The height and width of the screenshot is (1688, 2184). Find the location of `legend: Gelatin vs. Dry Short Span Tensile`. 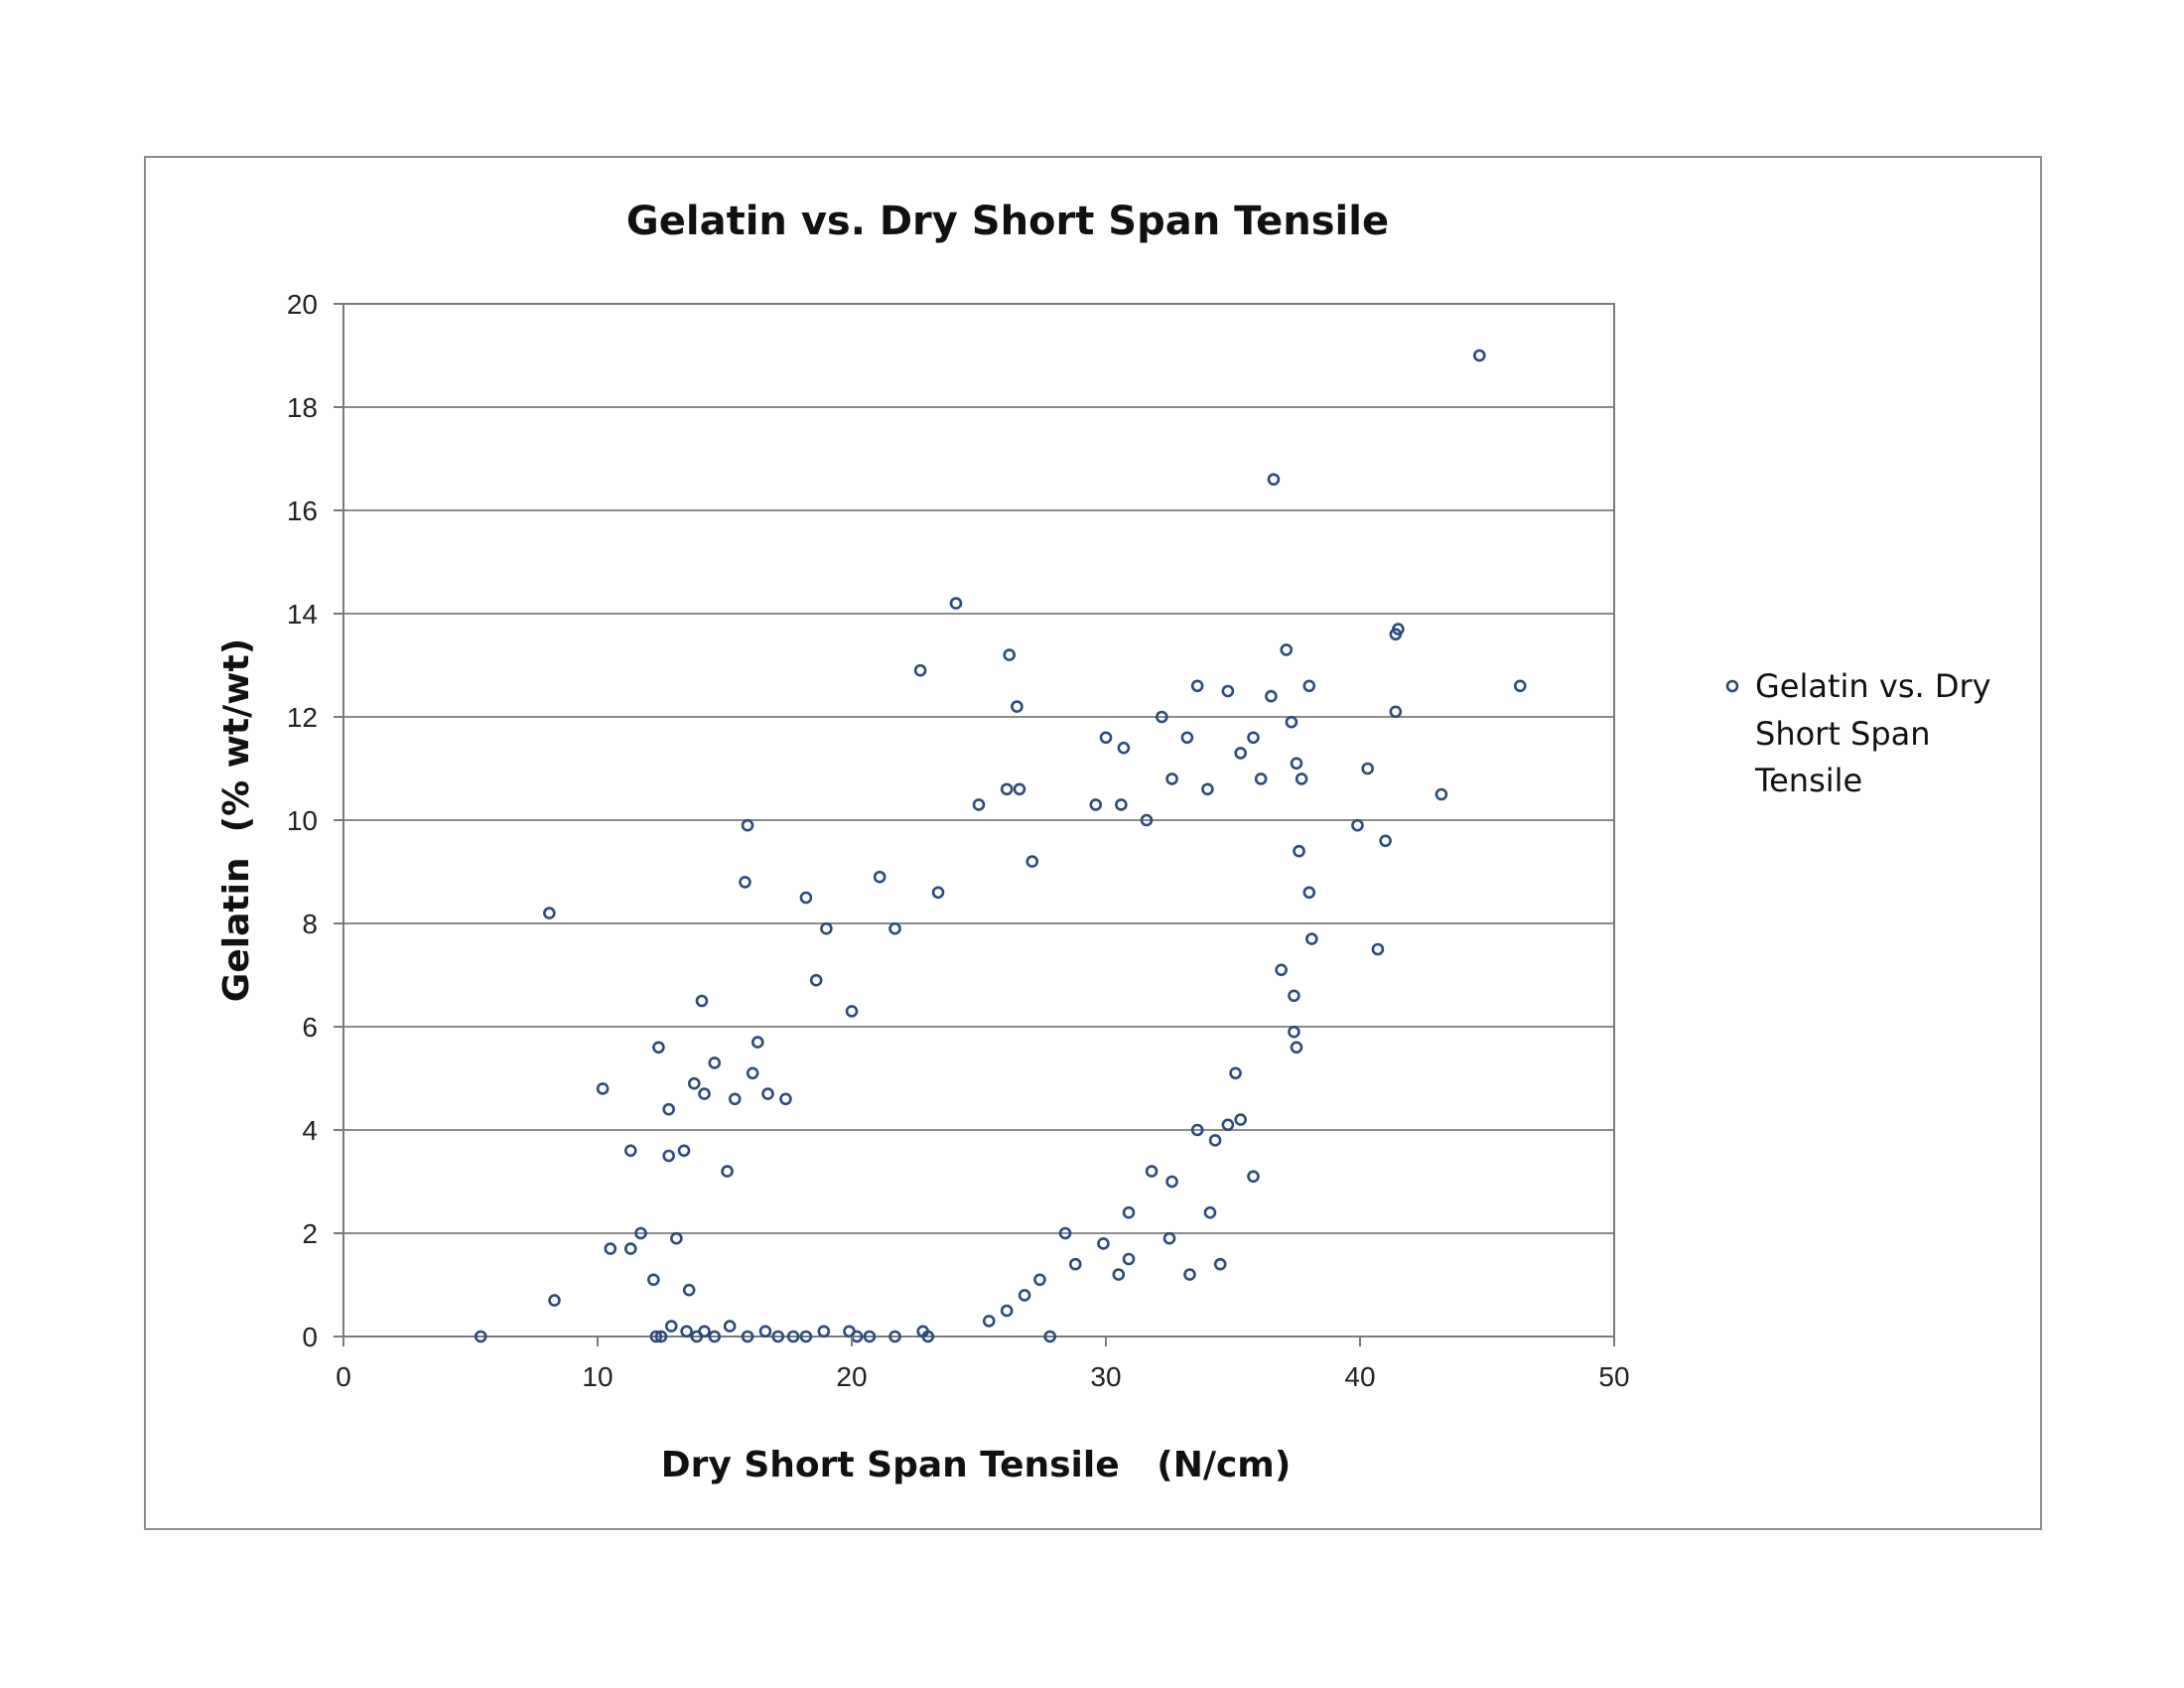

legend: Gelatin vs. Dry Short Span Tensile is located at coordinates (1858, 733).